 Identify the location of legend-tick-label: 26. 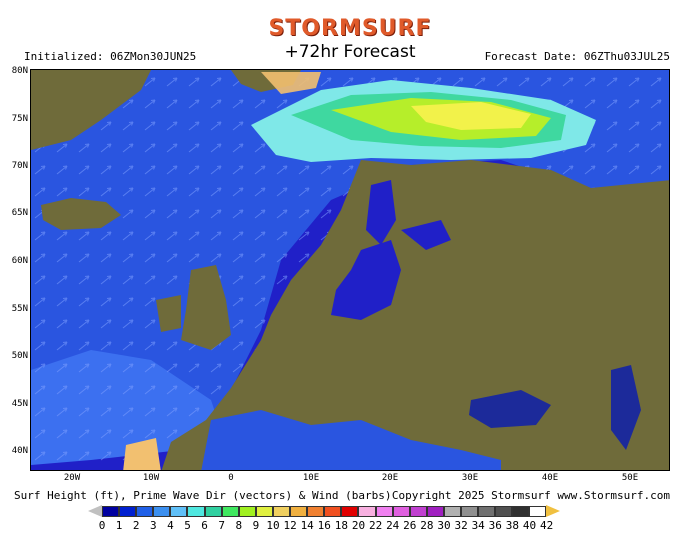
(410, 525).